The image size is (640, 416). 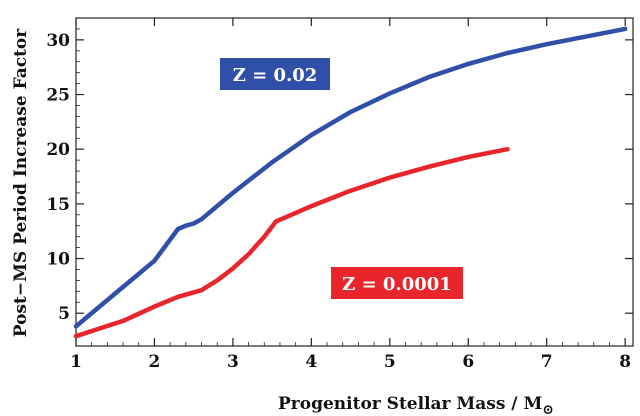 I want to click on x-axis-label: Progenitor Stellar Mass / M⊙, so click(x=416, y=405).